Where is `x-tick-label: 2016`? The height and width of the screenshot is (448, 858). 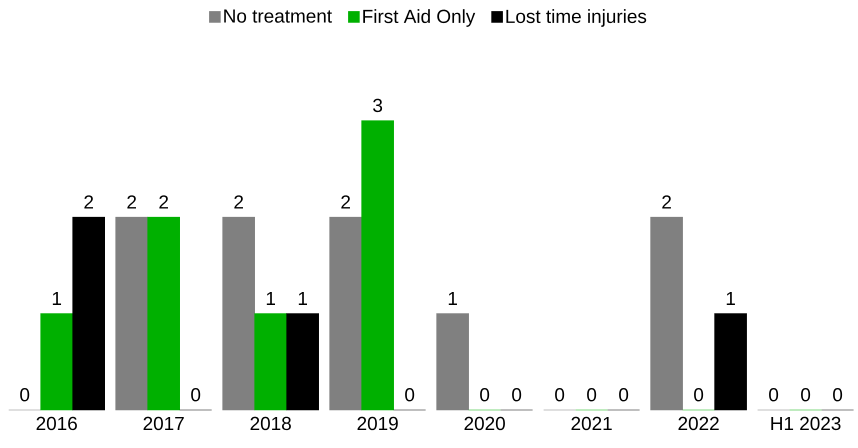 x-tick-label: 2016 is located at coordinates (56, 423).